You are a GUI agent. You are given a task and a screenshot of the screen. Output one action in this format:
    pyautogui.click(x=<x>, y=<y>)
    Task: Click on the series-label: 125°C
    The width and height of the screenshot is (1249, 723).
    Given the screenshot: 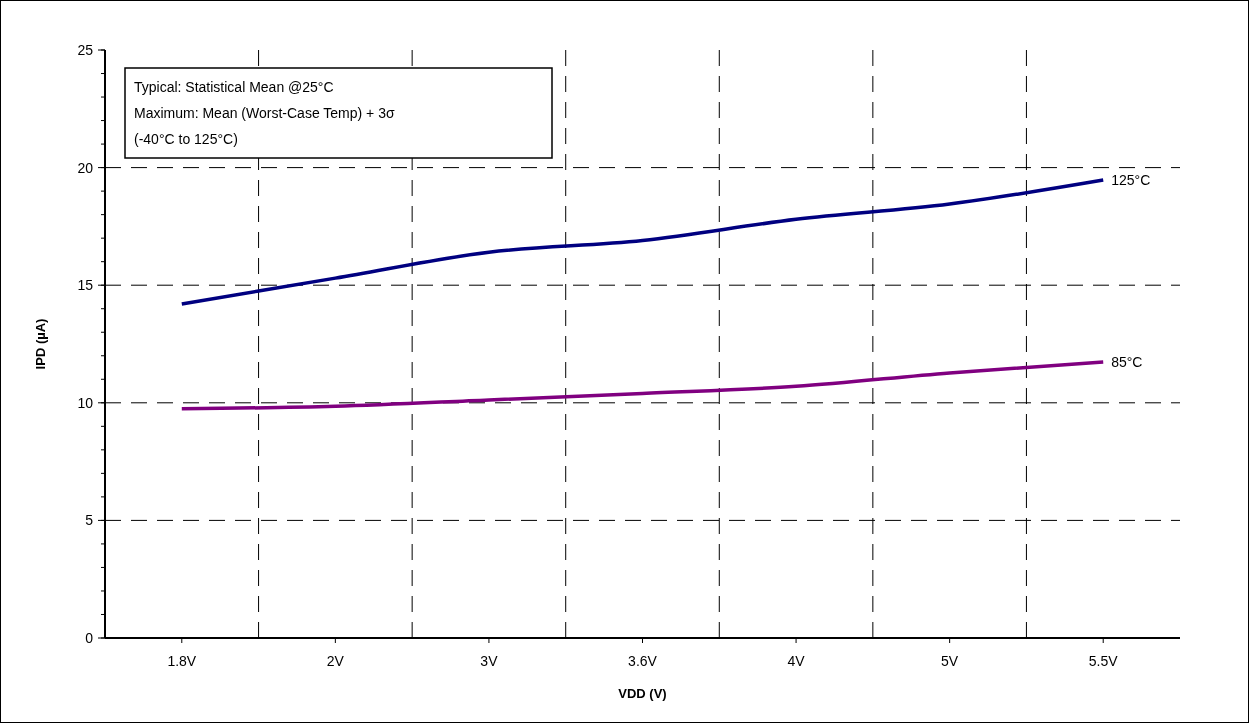 What is the action you would take?
    pyautogui.click(x=1131, y=180)
    